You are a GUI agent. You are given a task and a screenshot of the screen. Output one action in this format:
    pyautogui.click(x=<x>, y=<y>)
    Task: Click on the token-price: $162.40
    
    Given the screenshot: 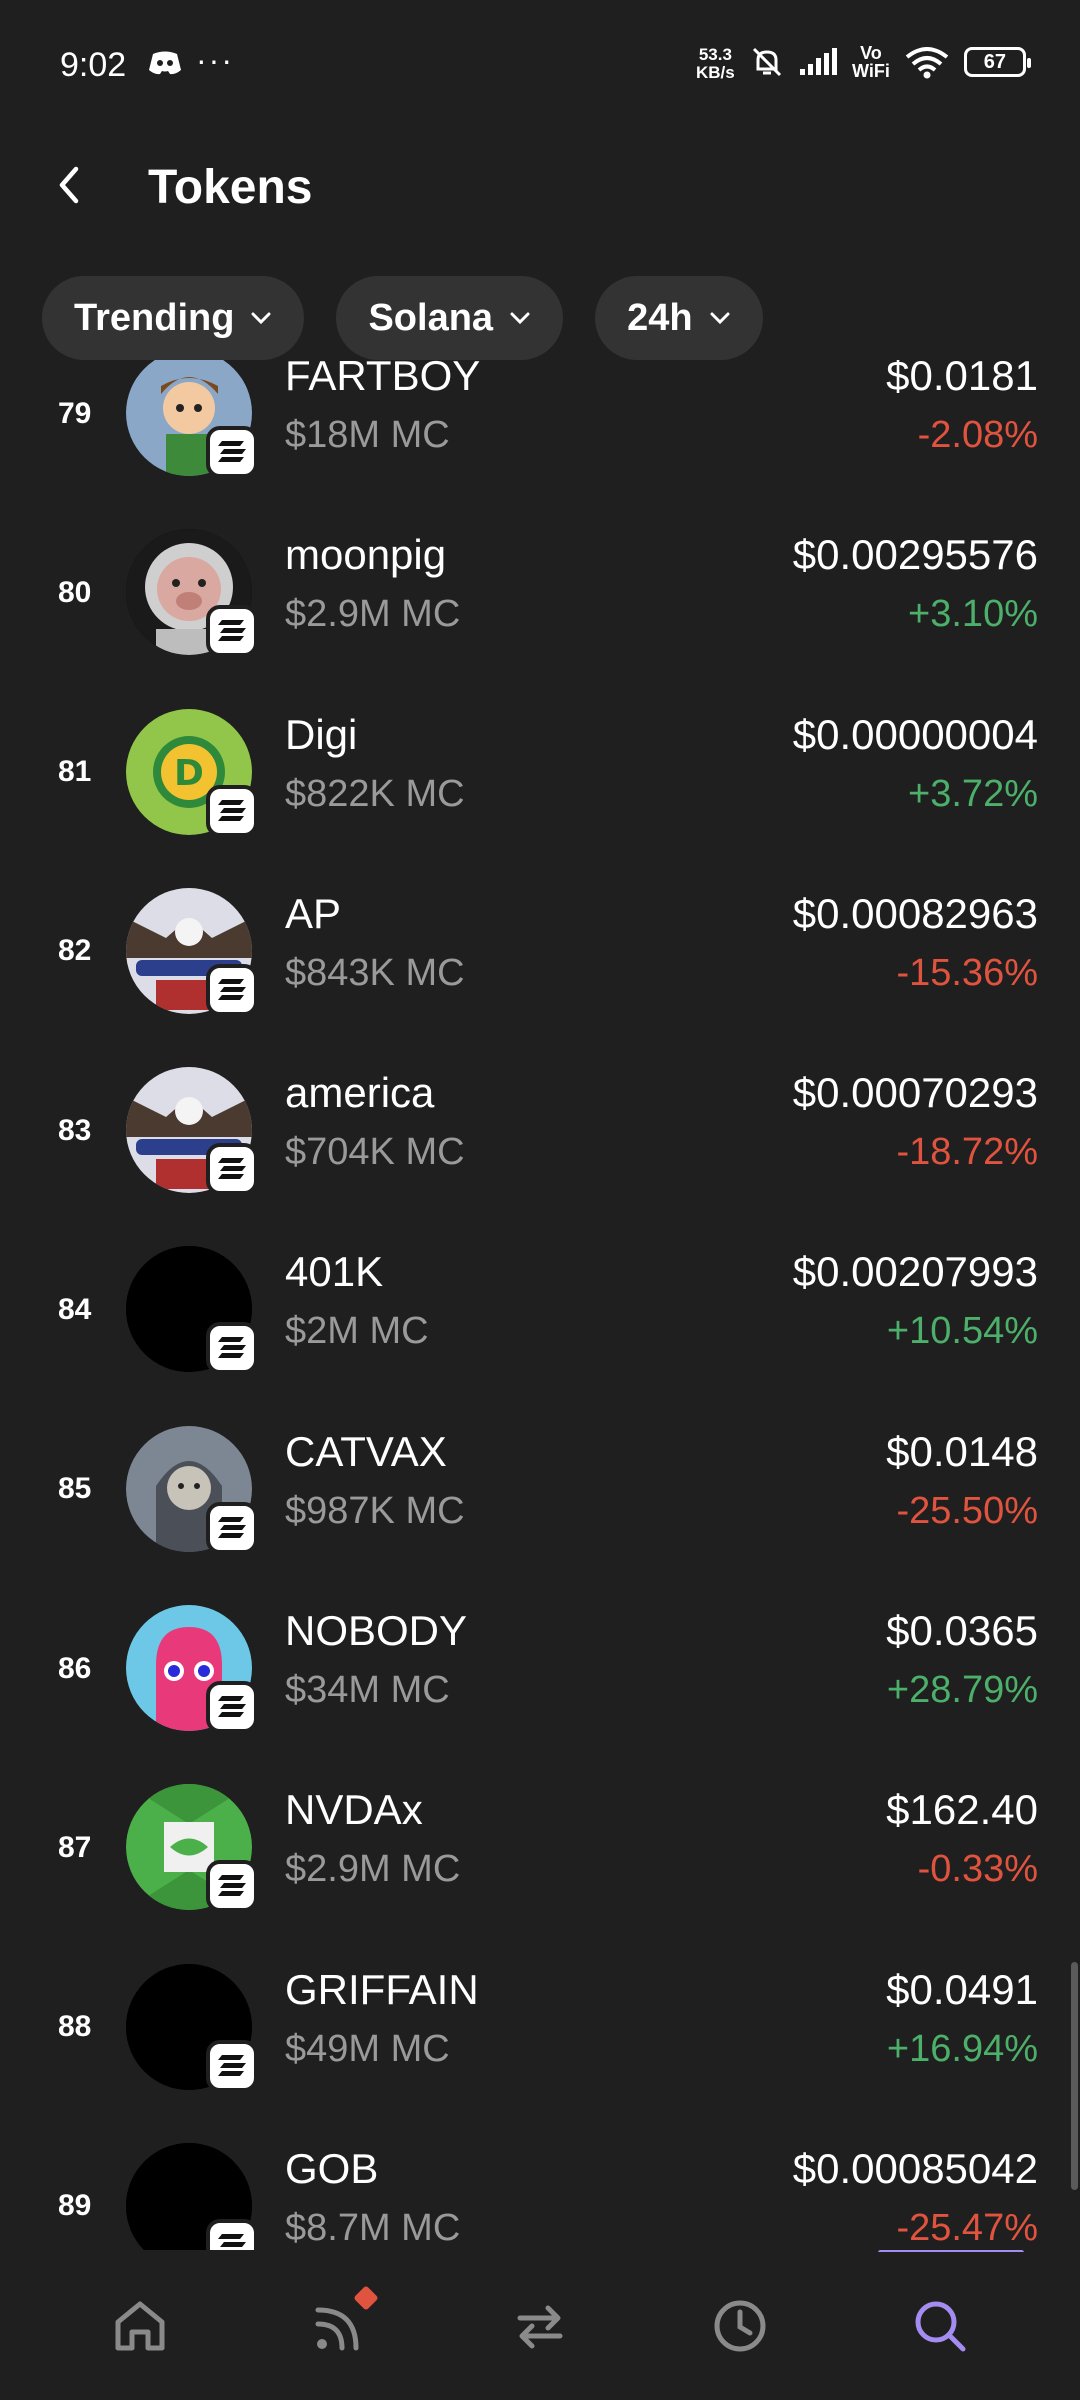 What is the action you would take?
    pyautogui.click(x=962, y=1810)
    